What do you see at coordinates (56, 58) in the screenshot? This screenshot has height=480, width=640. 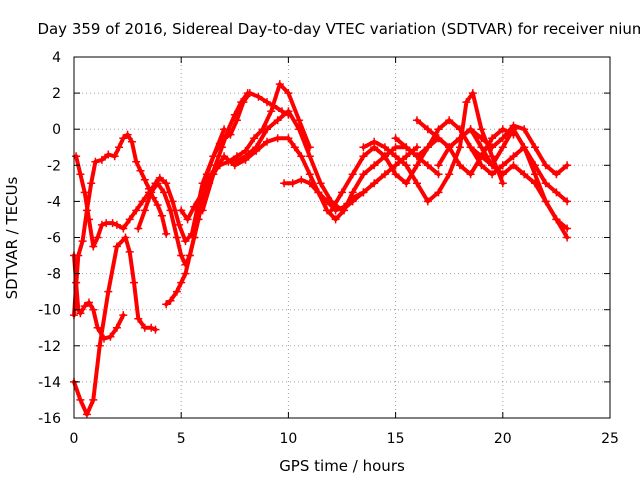 I see `y-tick-label: 4` at bounding box center [56, 58].